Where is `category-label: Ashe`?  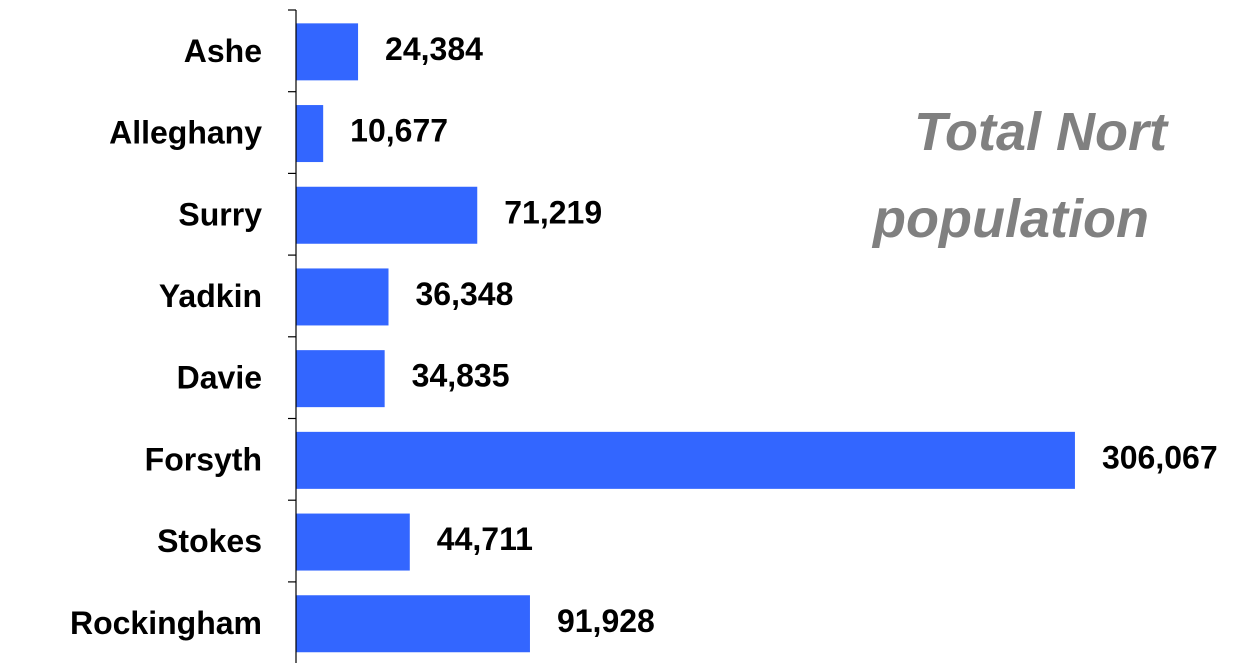
category-label: Ashe is located at coordinates (223, 51).